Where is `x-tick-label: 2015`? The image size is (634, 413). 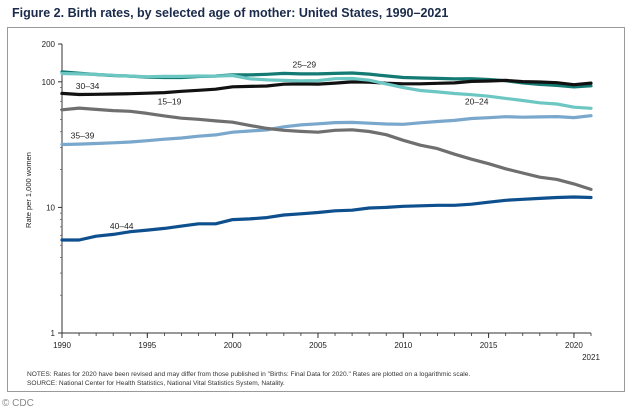
x-tick-label: 2015 is located at coordinates (489, 345).